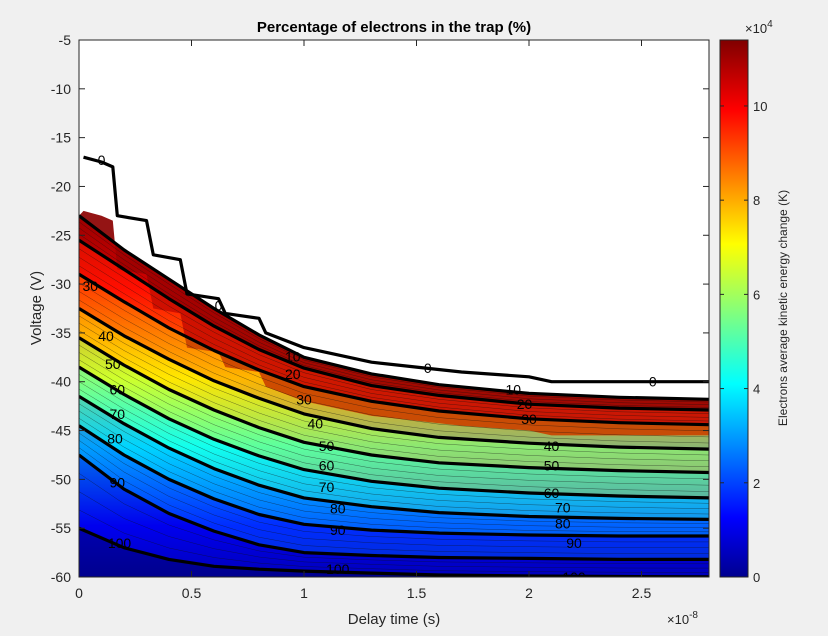 The height and width of the screenshot is (636, 828). What do you see at coordinates (529, 593) in the screenshot?
I see `x-tick-label: 2` at bounding box center [529, 593].